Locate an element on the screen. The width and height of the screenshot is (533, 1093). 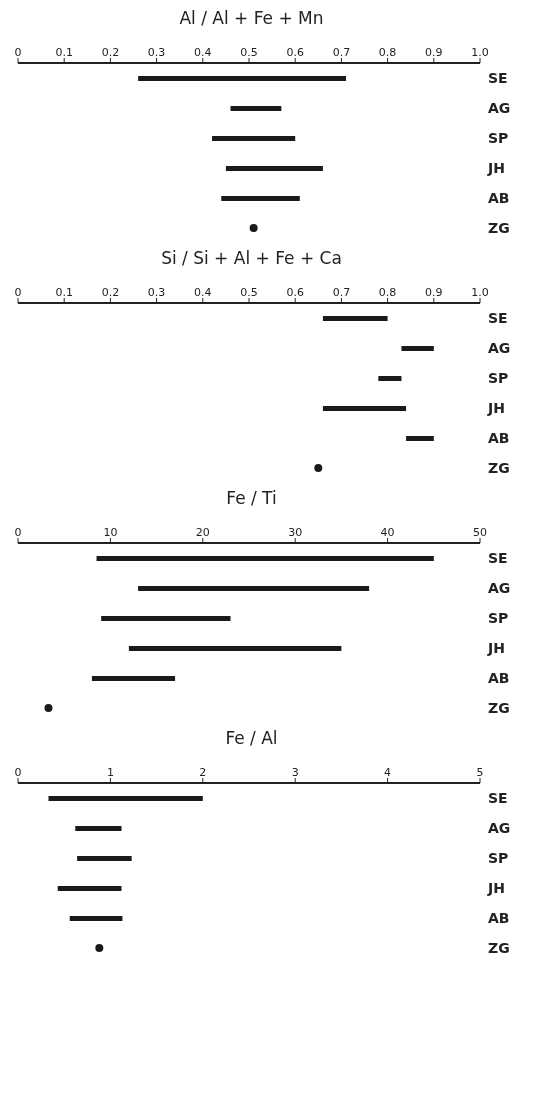
x-tick-label: 20 is located at coordinates (202, 532).